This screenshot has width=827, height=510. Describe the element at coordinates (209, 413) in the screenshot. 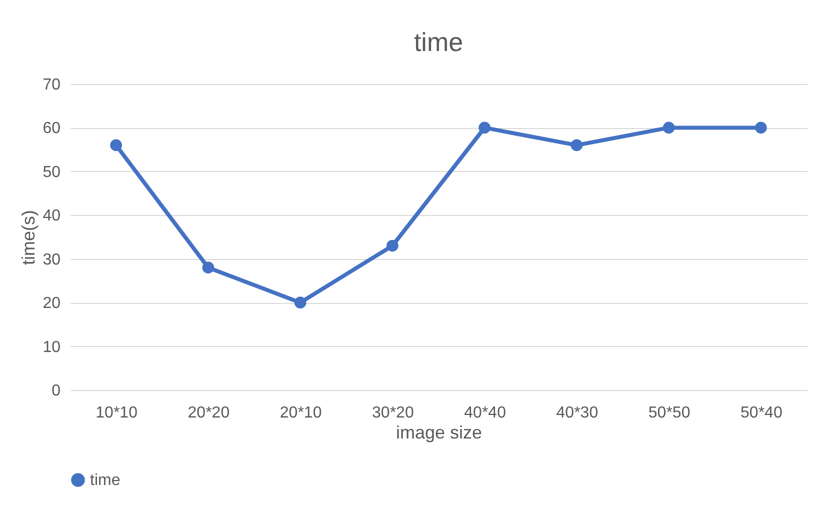

I see `x-tick-label: 20*20` at that location.